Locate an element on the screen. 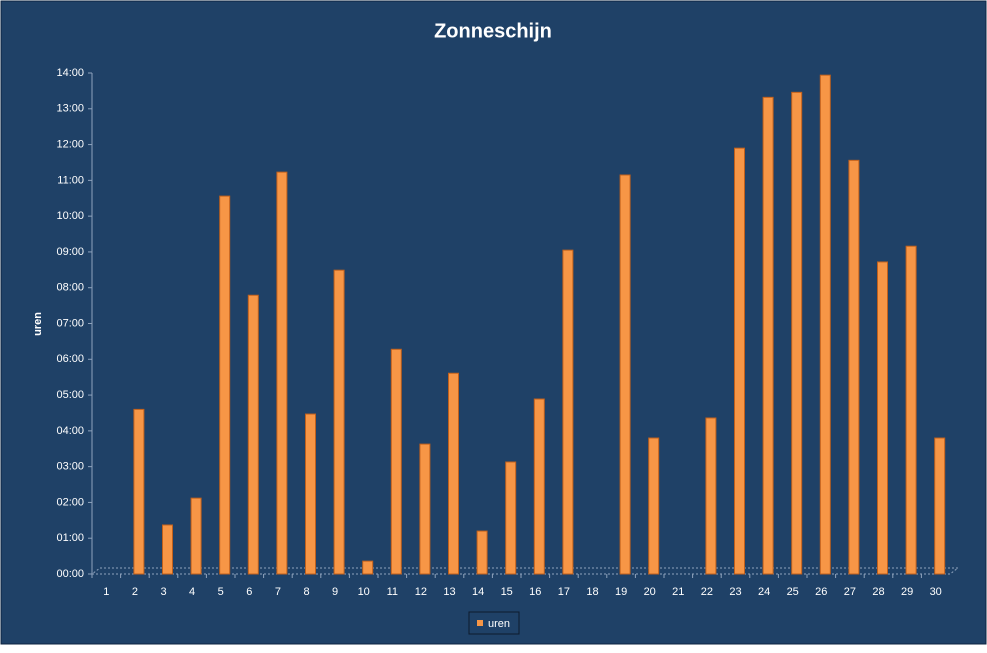 Image resolution: width=987 pixels, height=653 pixels. x-tick-label: 27 is located at coordinates (850, 592).